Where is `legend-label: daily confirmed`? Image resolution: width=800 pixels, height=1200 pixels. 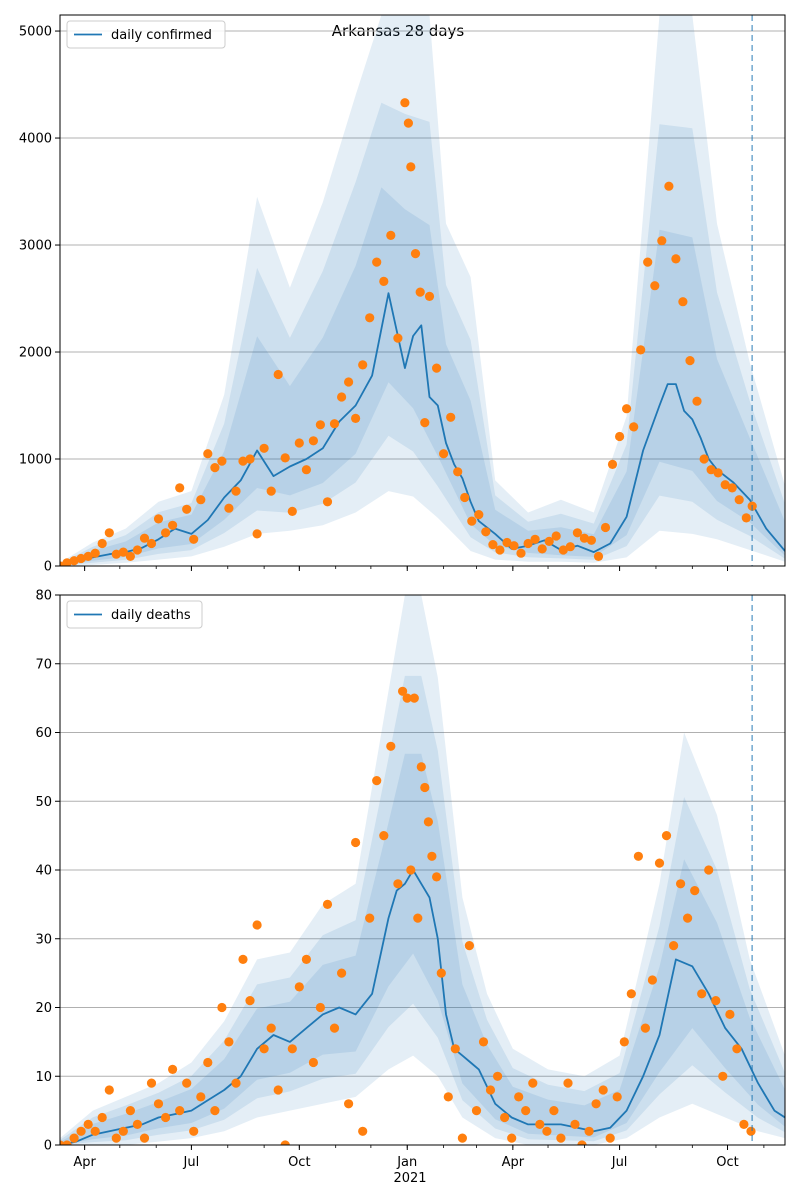 legend-label: daily confirmed is located at coordinates (161, 35).